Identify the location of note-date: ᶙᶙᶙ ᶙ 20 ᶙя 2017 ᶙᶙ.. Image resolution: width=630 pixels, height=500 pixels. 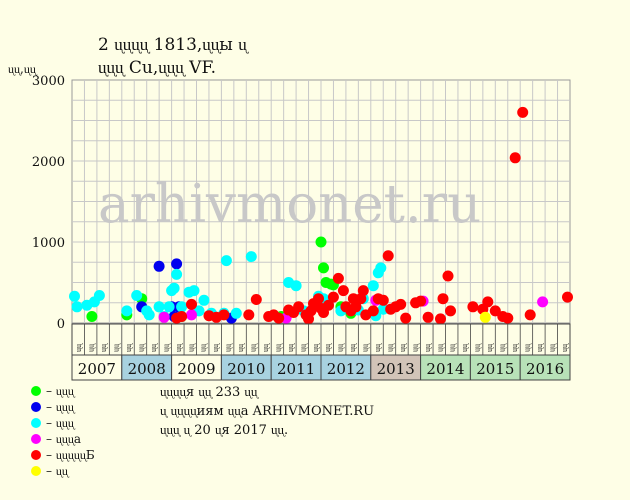
(224, 430).